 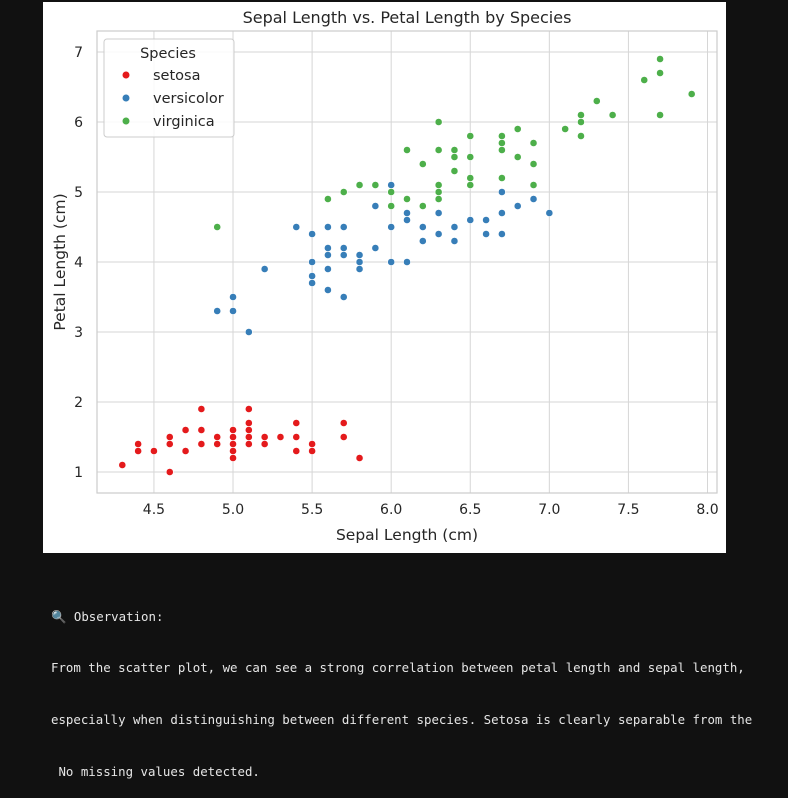 I want to click on y-tick-label: 7, so click(x=78, y=53).